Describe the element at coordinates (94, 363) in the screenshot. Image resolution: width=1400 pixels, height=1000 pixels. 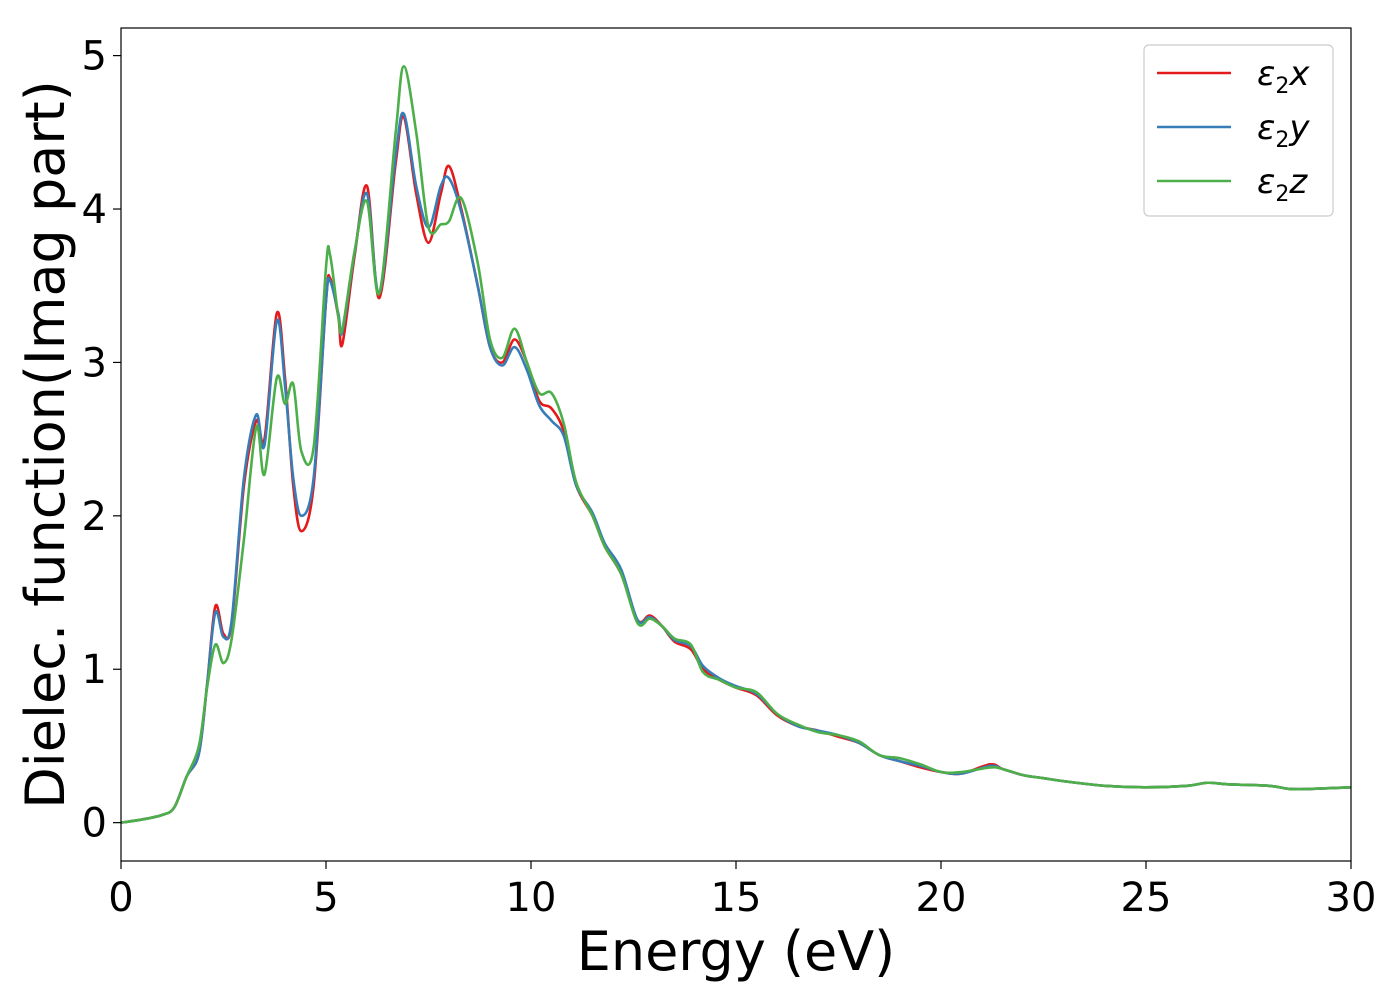
I see `y-tick-label: 3` at that location.